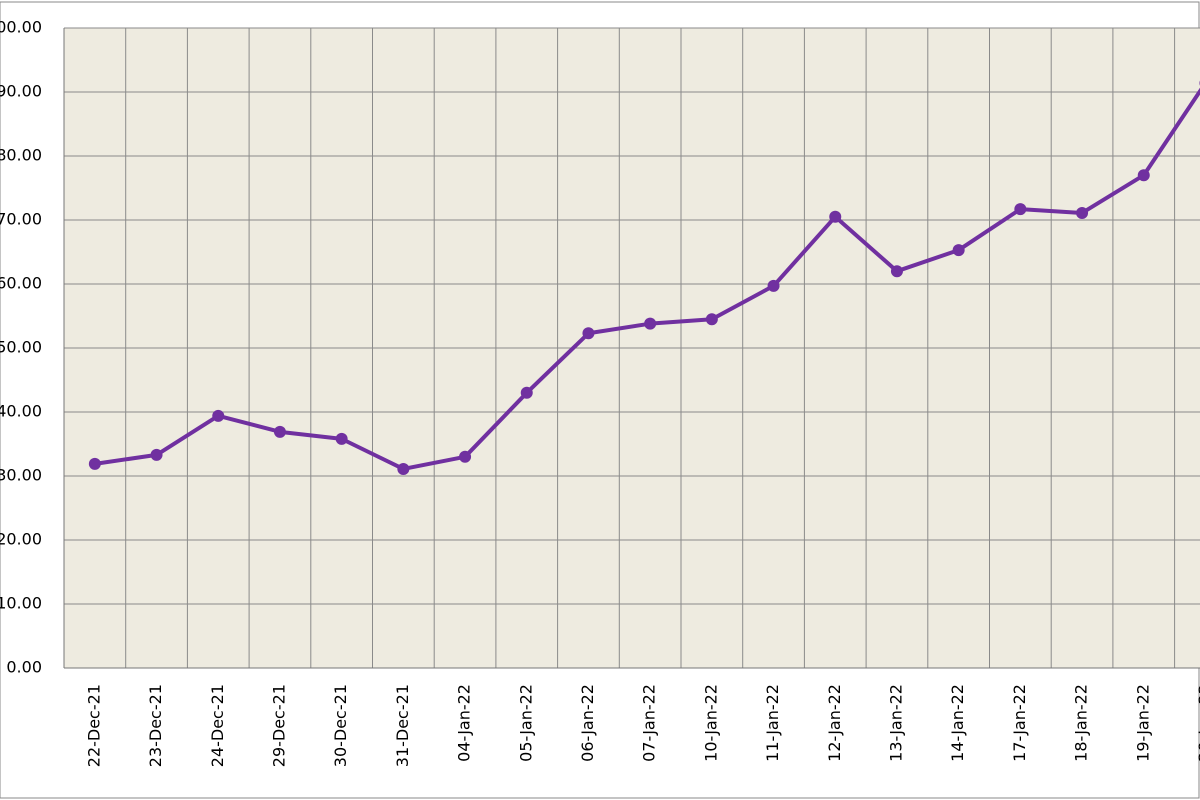  I want to click on x-tick-label: 04-Jan-22, so click(464, 723).